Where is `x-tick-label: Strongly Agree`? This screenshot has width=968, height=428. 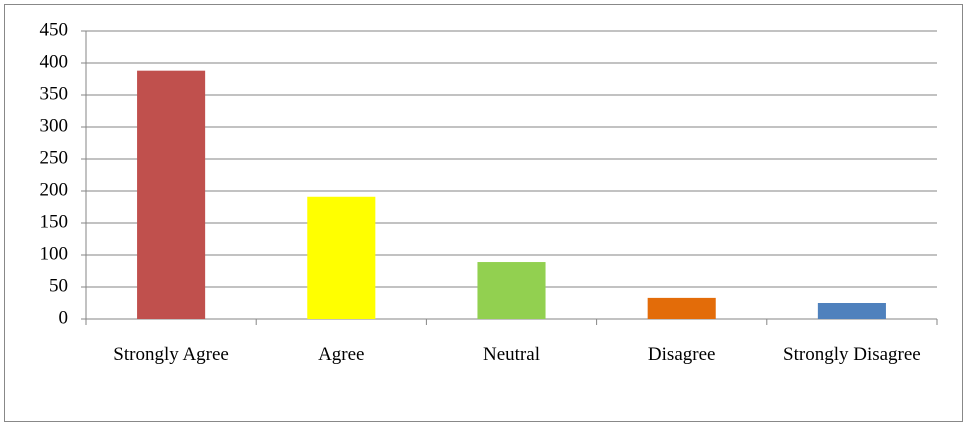
x-tick-label: Strongly Agree is located at coordinates (171, 354).